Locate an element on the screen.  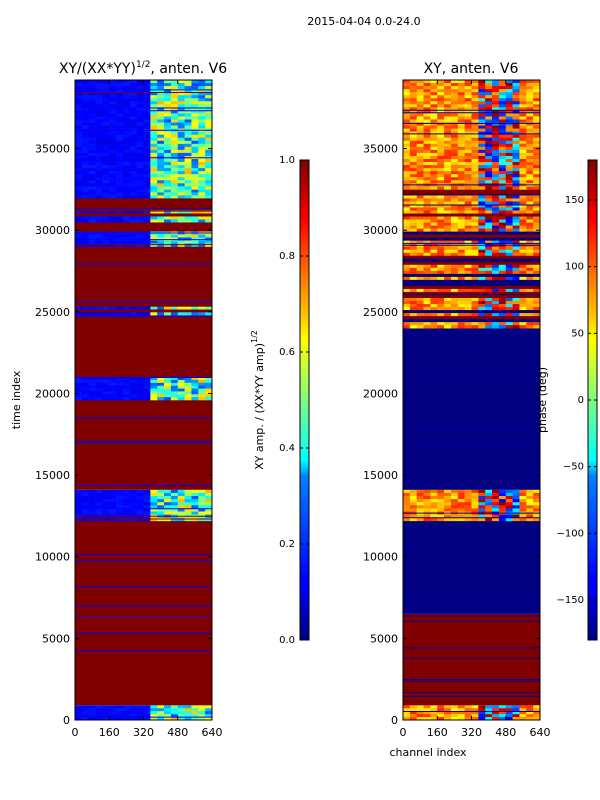
colorbar-tick-label: 100 is located at coordinates (574, 267).